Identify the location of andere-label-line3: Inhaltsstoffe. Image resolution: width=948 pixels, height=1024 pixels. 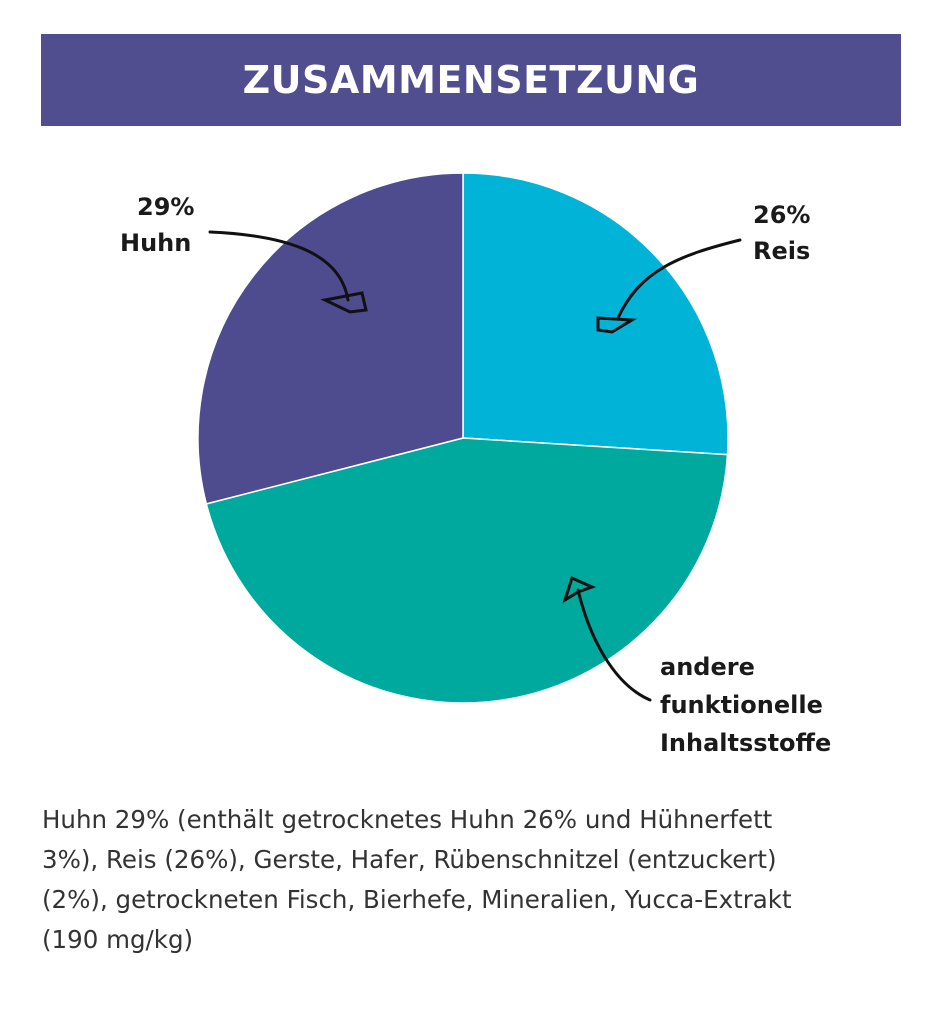
(746, 743).